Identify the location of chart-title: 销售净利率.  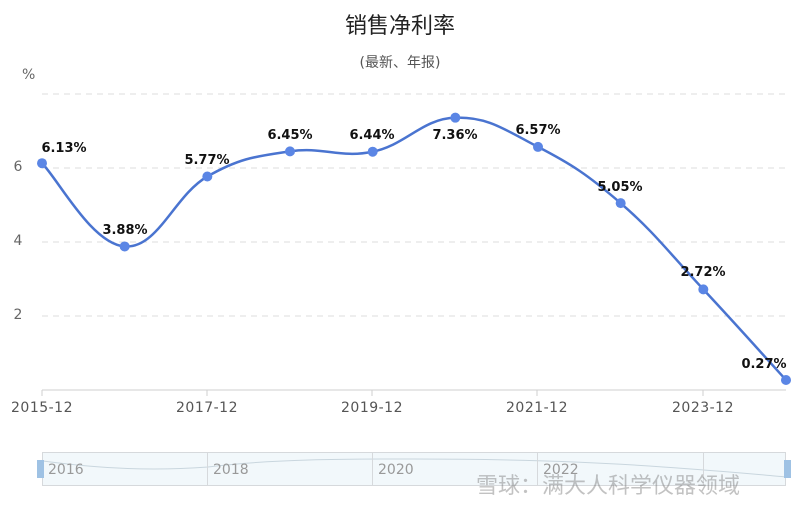
(399, 26).